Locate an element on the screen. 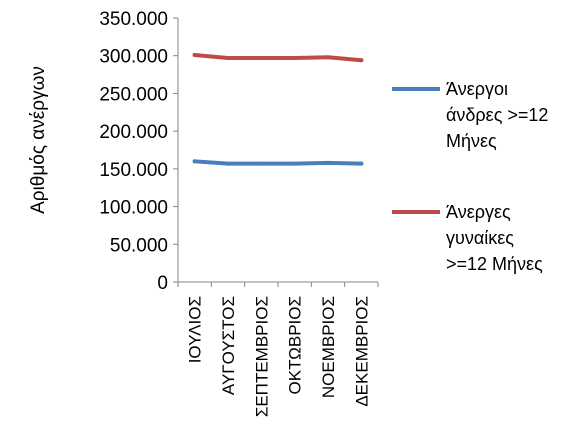  y-tick-label: 0 is located at coordinates (162, 283).